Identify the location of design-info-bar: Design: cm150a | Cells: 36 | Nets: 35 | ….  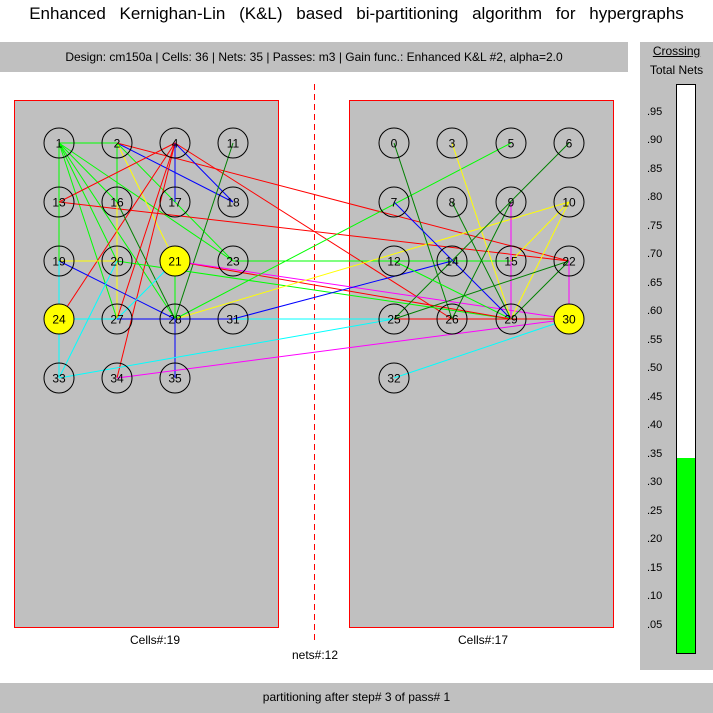
(314, 57).